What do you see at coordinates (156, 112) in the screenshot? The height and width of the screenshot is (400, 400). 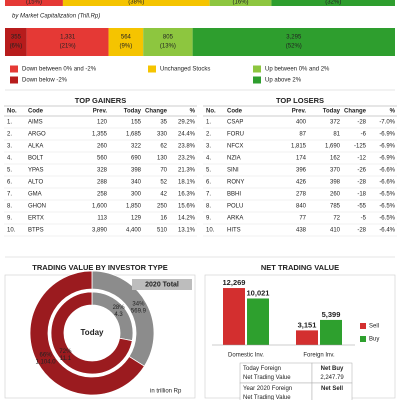 I see `column-header: Change` at bounding box center [156, 112].